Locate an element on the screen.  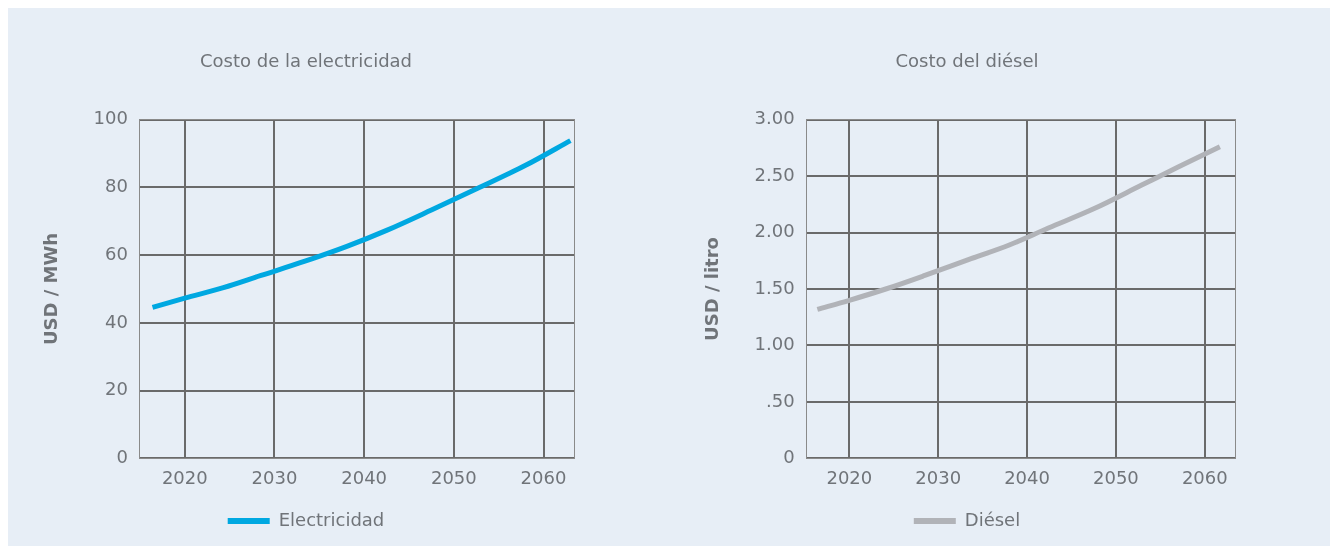
y-tick-label: 40 is located at coordinates (116, 321).